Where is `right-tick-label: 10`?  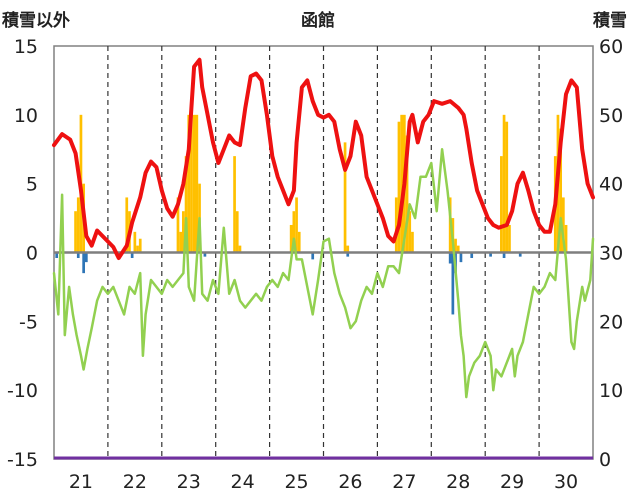 right-tick-label: 10 is located at coordinates (611, 391).